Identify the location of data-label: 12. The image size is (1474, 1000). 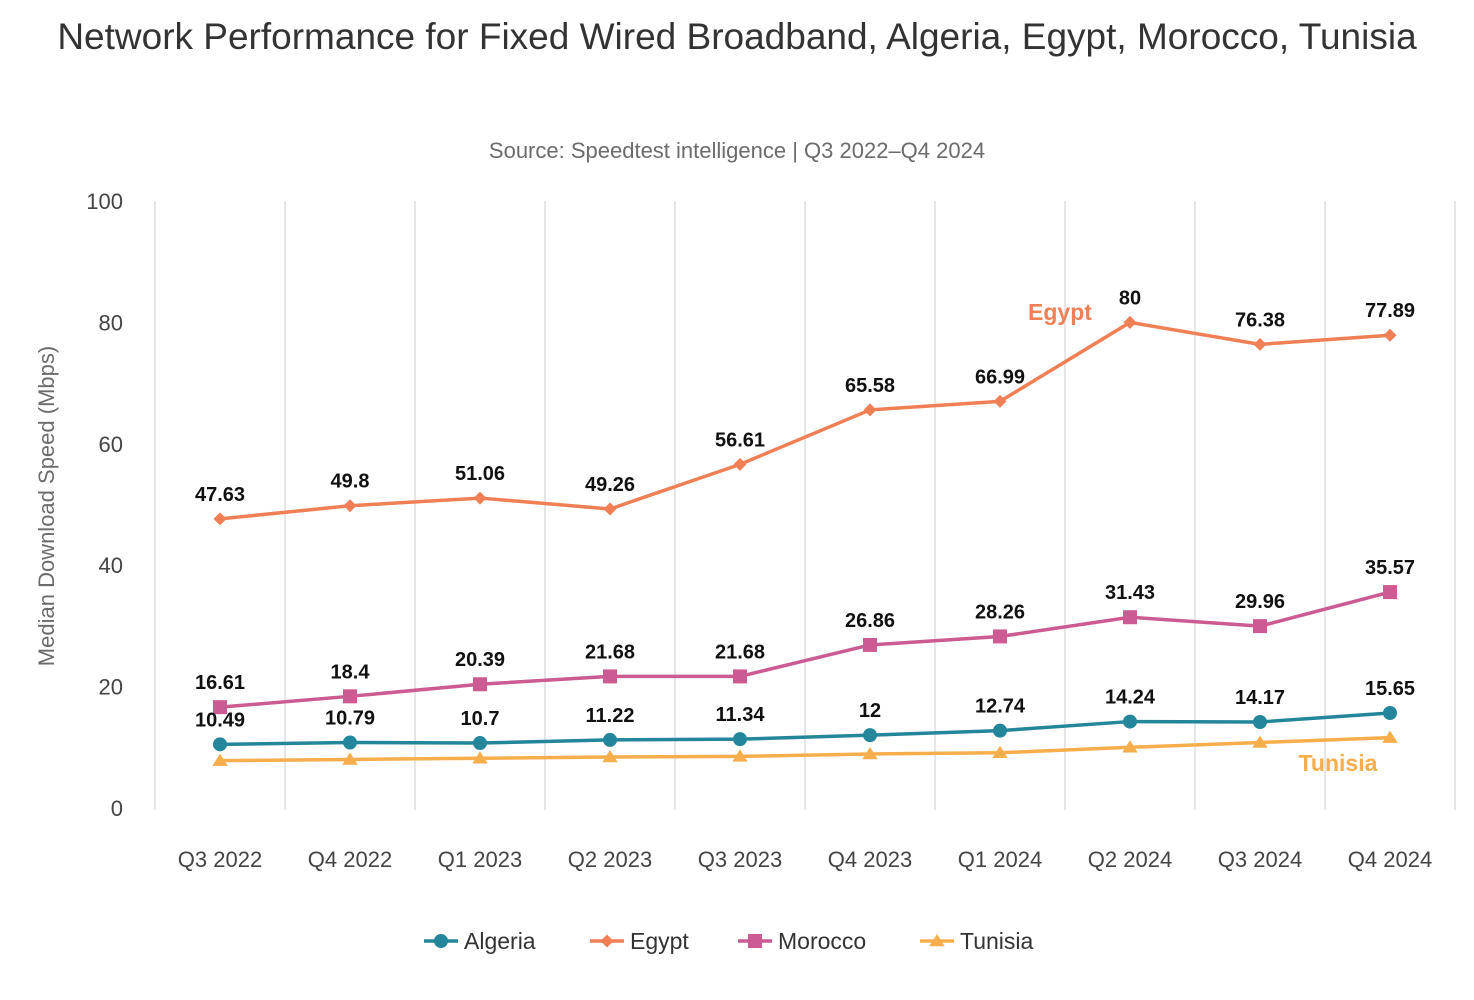
(870, 711).